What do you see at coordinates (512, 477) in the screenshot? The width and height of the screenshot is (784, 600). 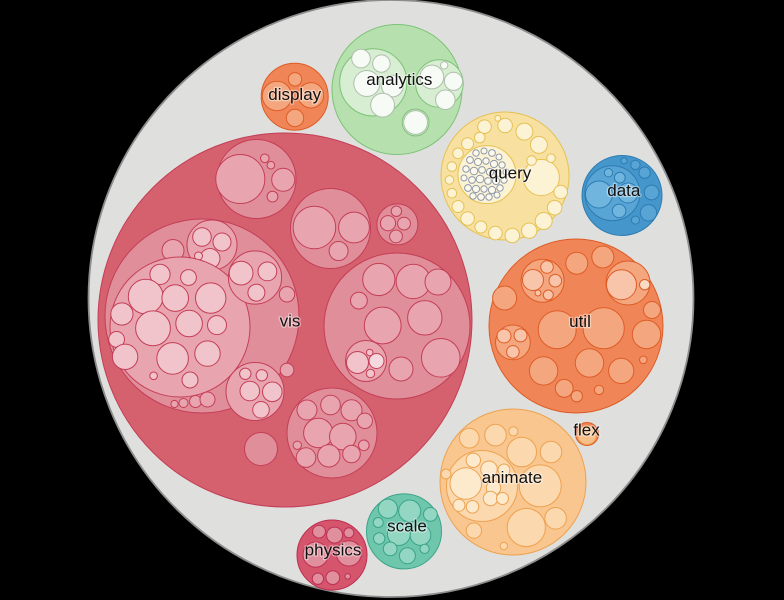 I see `svg-text: animate` at bounding box center [512, 477].